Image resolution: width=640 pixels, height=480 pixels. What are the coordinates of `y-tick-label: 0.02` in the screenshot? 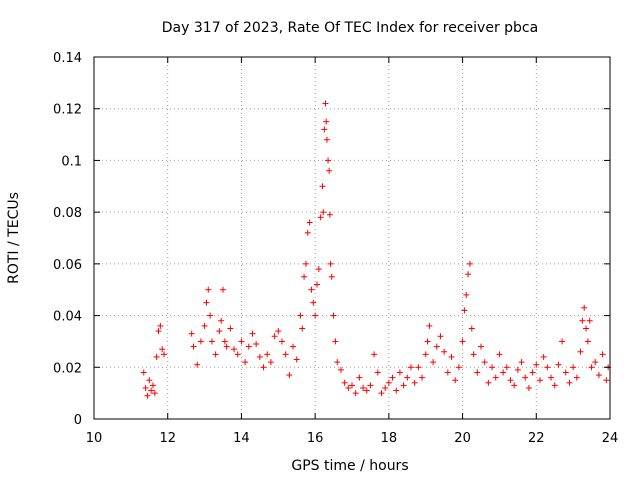 It's located at (67, 368).